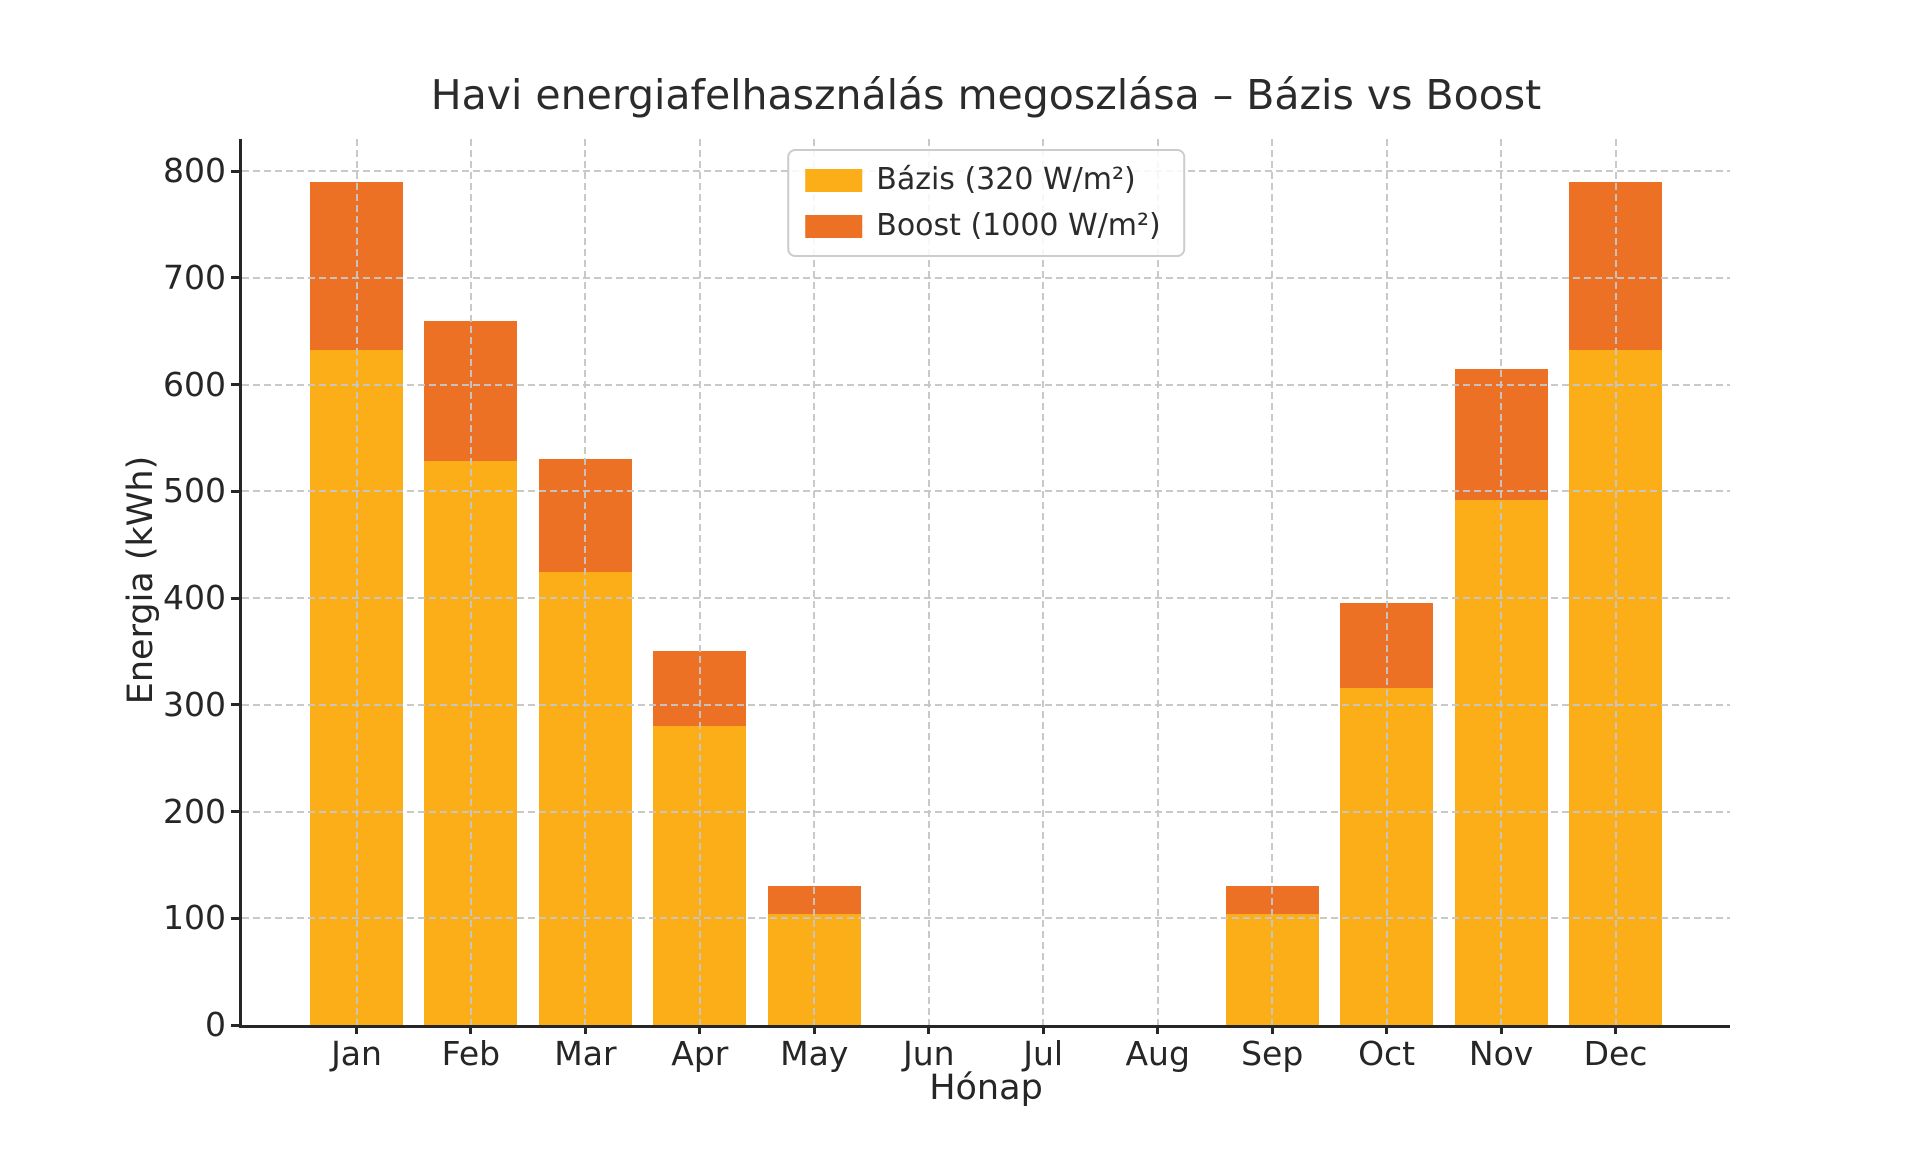  What do you see at coordinates (194, 918) in the screenshot?
I see `y-tick-label-100: 100` at bounding box center [194, 918].